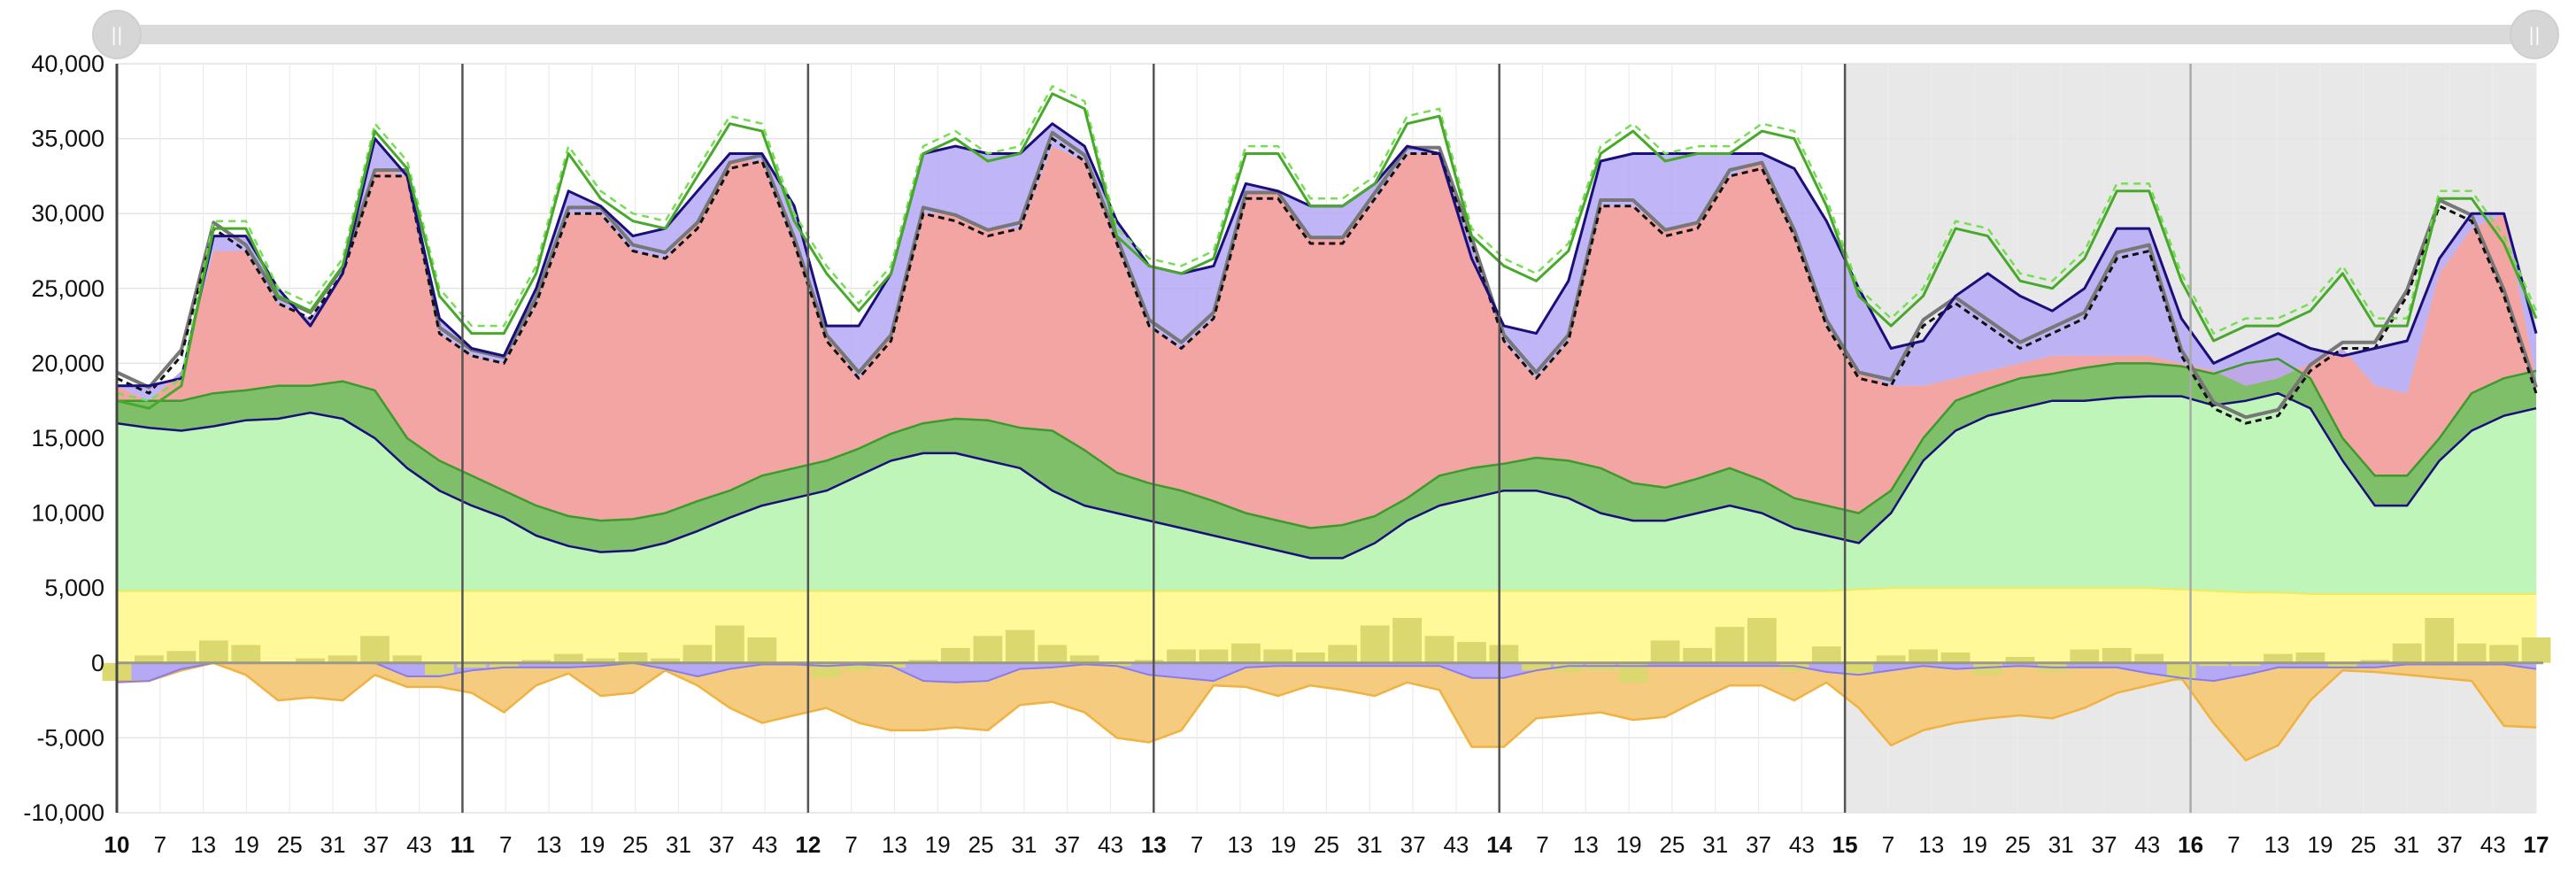 The height and width of the screenshot is (880, 2576). Describe the element at coordinates (203, 844) in the screenshot. I see `x-tick-label-2: 13` at that location.